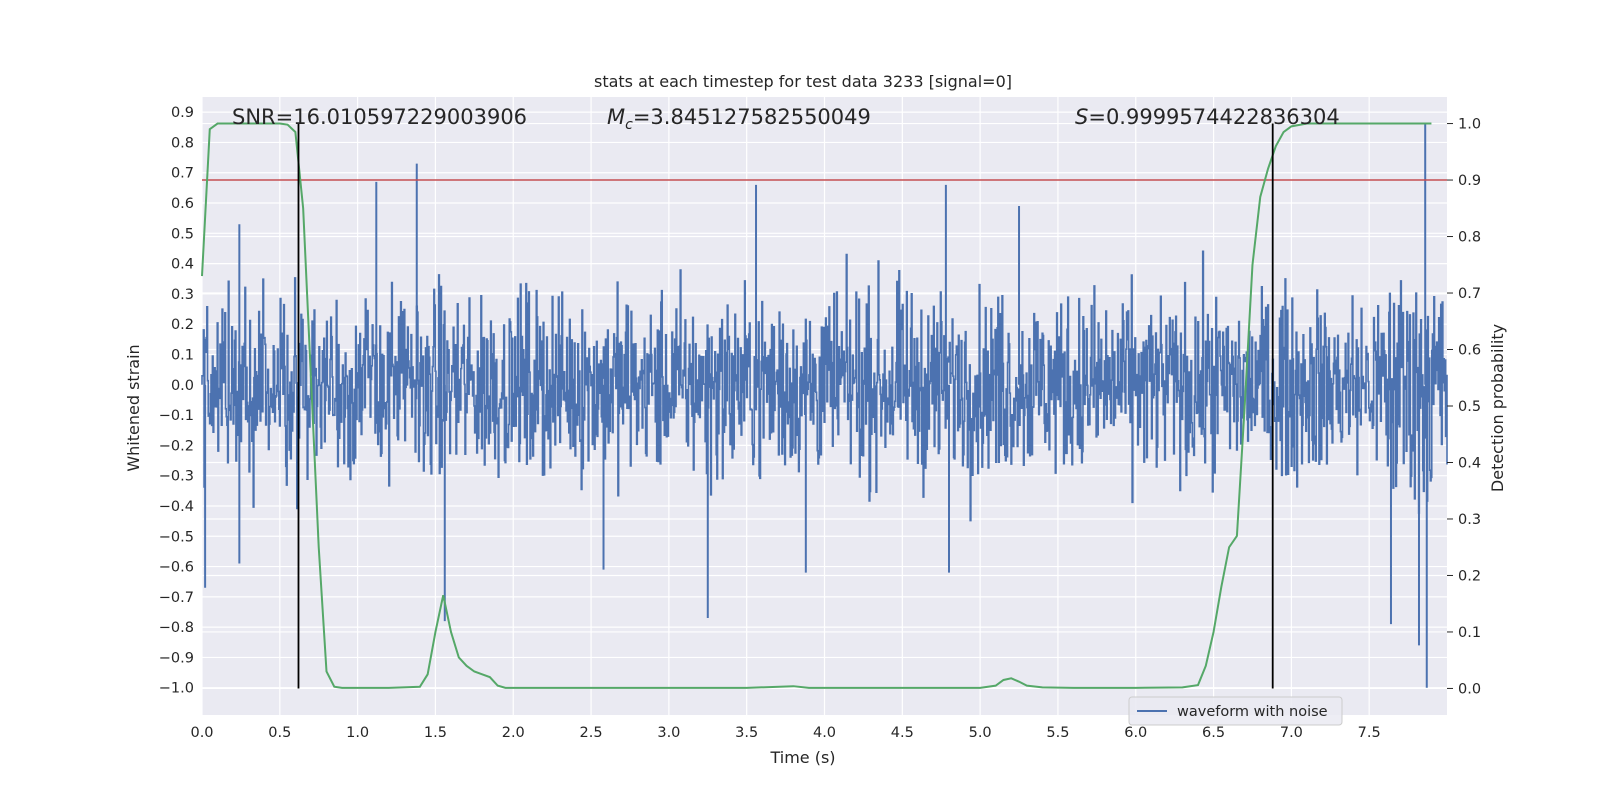  I want to click on x-tick-label-14: 7.0, so click(1291, 733).